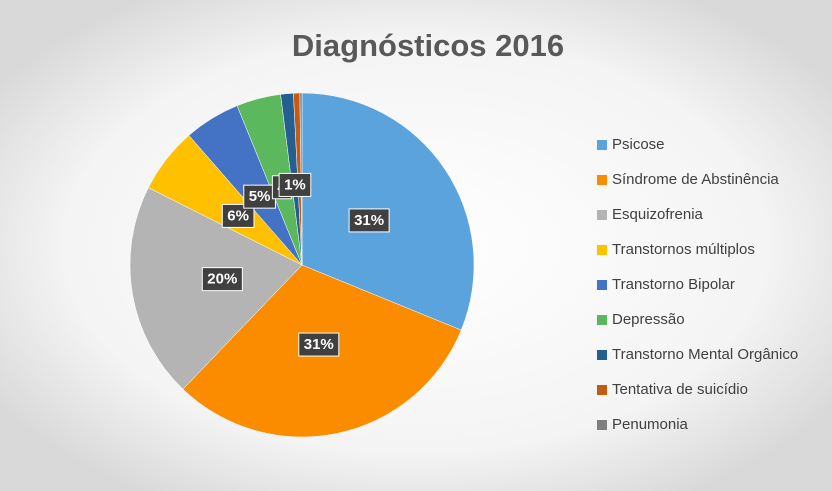  Describe the element at coordinates (638, 144) in the screenshot. I see `legend-label: Psicose` at that location.